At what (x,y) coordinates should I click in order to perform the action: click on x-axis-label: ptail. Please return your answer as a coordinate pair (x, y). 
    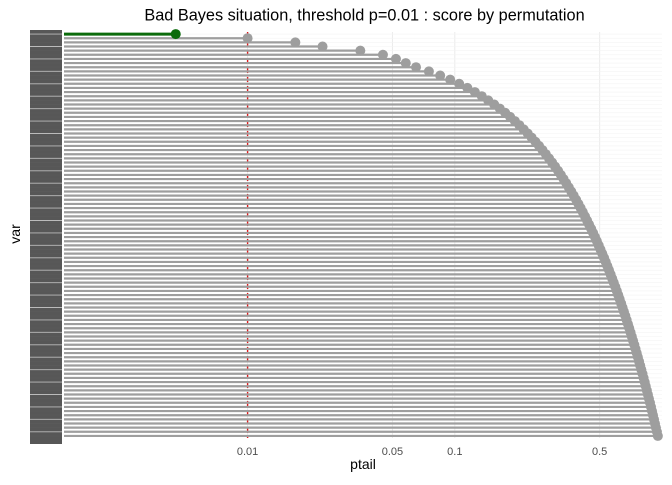
    Looking at the image, I should click on (363, 464).